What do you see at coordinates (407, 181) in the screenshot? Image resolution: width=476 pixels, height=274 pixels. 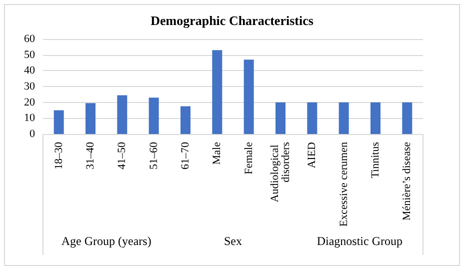 I see `x-tick-label: Ménière’s disease` at bounding box center [407, 181].